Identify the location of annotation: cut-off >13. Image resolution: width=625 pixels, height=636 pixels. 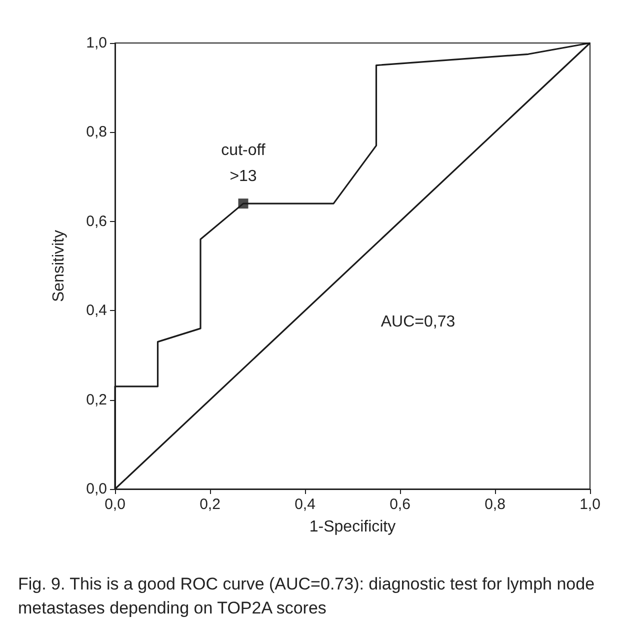
(243, 164).